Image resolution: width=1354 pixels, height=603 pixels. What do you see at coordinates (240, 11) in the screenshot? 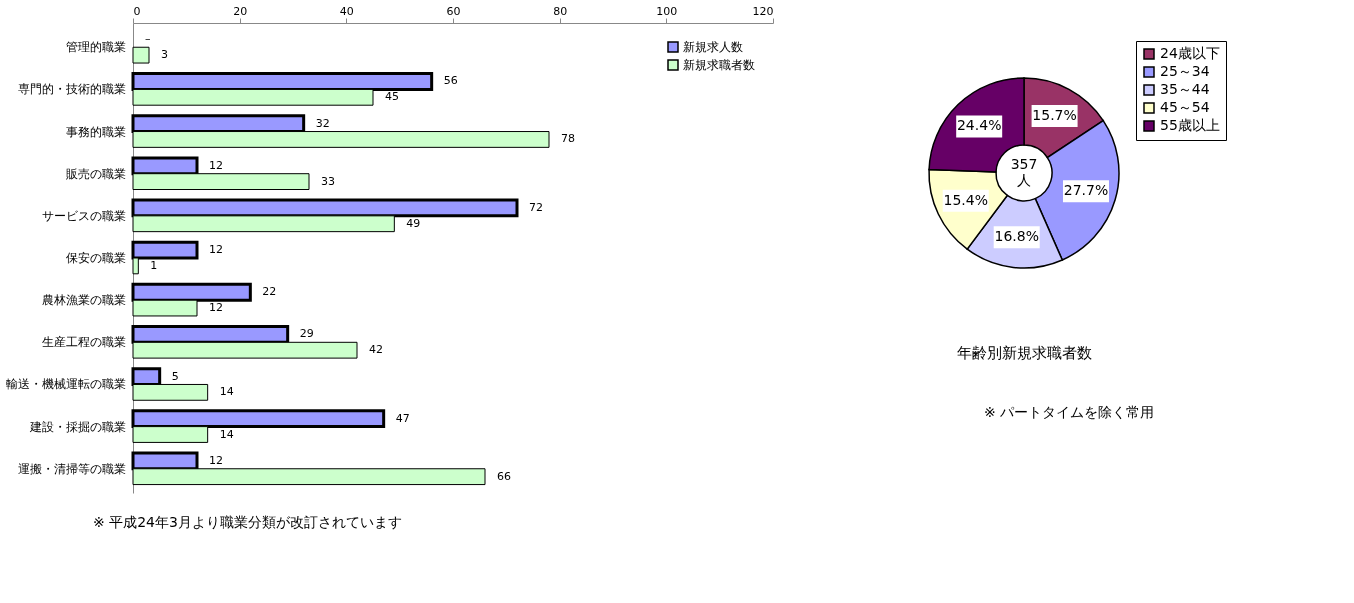
I see `x-tick-label: 20` at bounding box center [240, 11].